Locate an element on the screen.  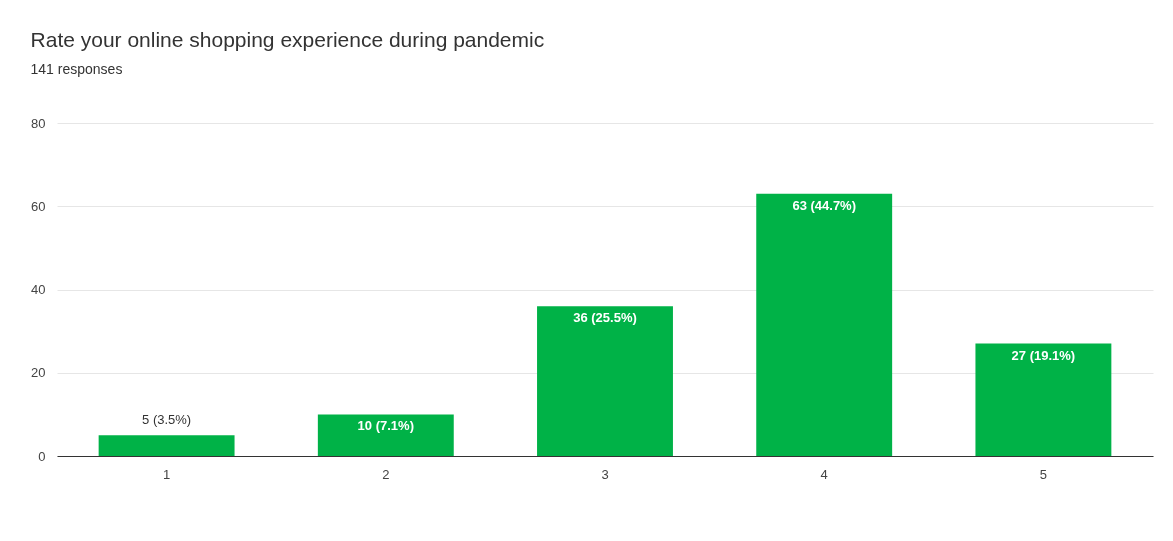
chart-title: Rate your online shopping experience during pandemic is located at coordinates (287, 39).